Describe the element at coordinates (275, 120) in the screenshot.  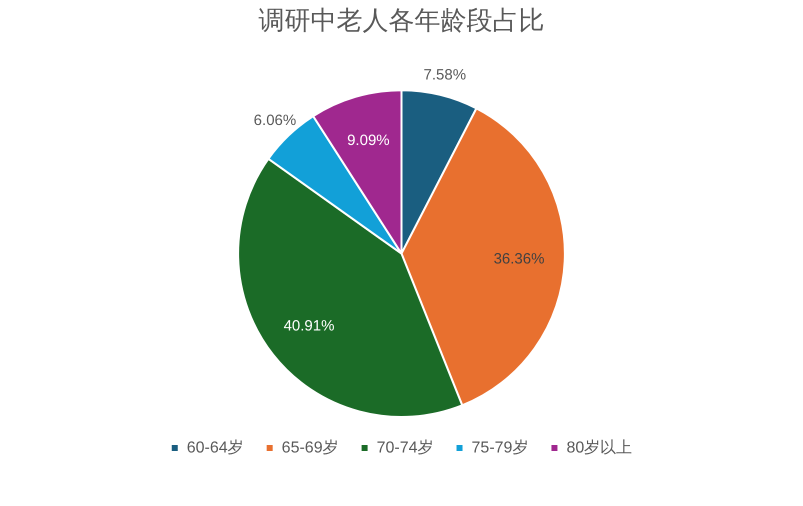
I see `data-label: 6.06%` at that location.